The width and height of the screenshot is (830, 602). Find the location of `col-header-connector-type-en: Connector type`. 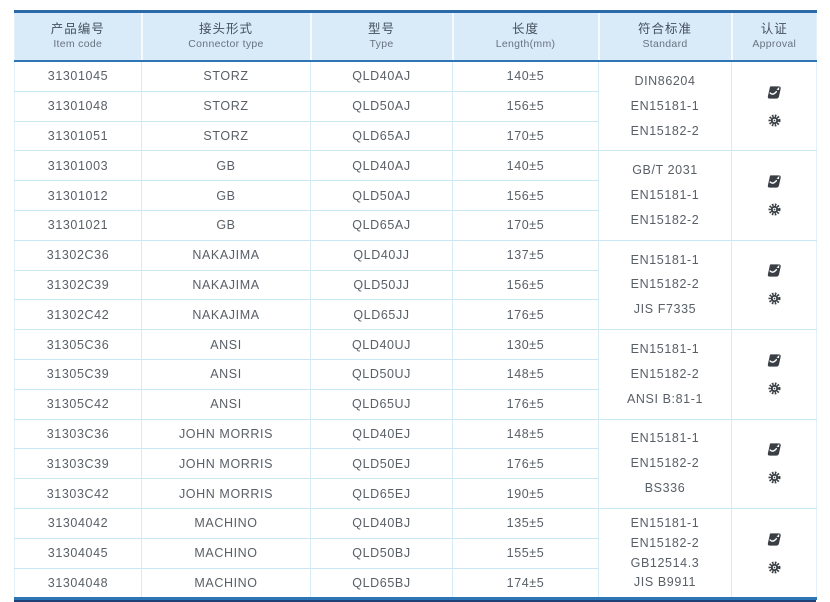

col-header-connector-type-en: Connector type is located at coordinates (226, 43).